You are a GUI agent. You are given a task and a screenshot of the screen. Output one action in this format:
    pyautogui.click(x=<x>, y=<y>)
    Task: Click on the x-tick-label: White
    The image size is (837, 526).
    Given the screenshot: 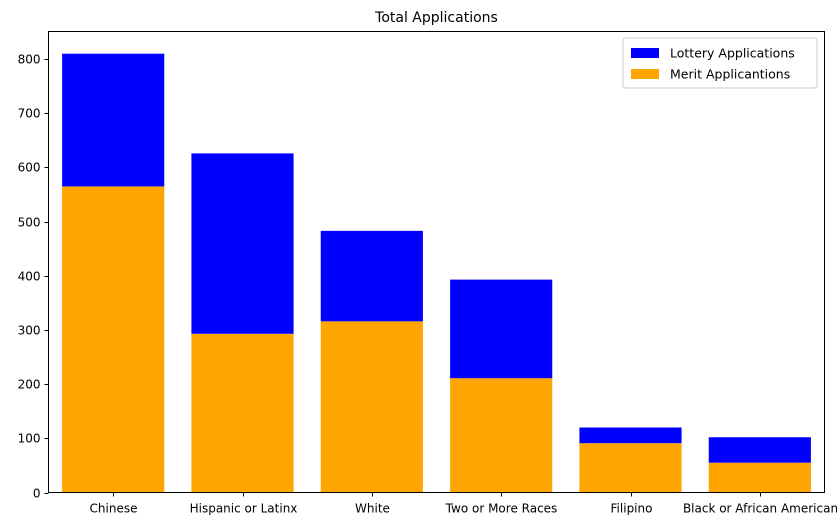 What is the action you would take?
    pyautogui.click(x=372, y=509)
    